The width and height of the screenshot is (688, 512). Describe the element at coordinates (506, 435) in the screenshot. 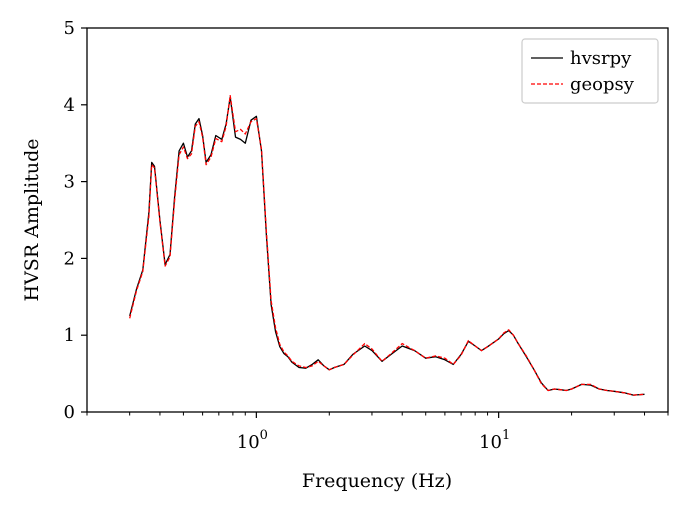

I see `x-tick-exponent: 1` at that location.